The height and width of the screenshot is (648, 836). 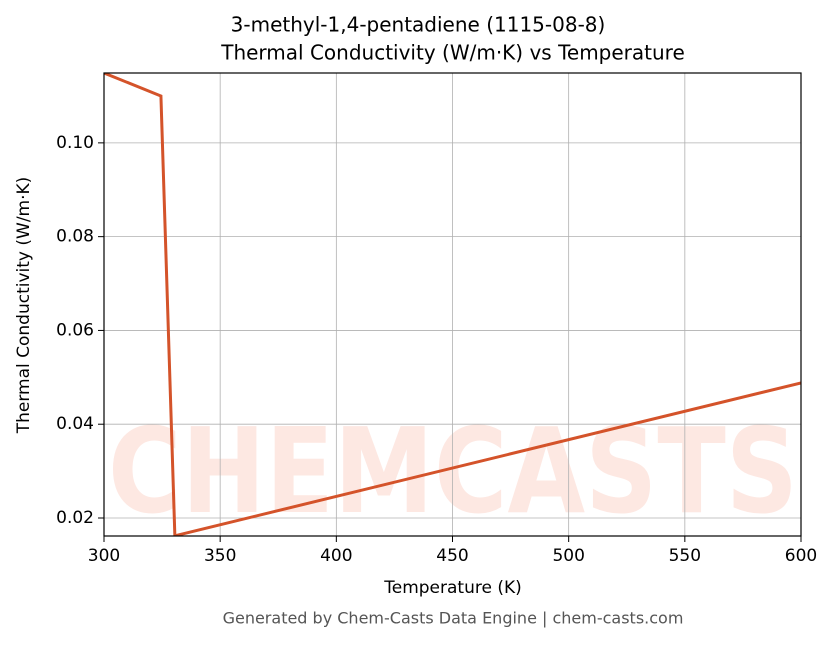 I want to click on x-tick-label: 300, so click(x=104, y=556).